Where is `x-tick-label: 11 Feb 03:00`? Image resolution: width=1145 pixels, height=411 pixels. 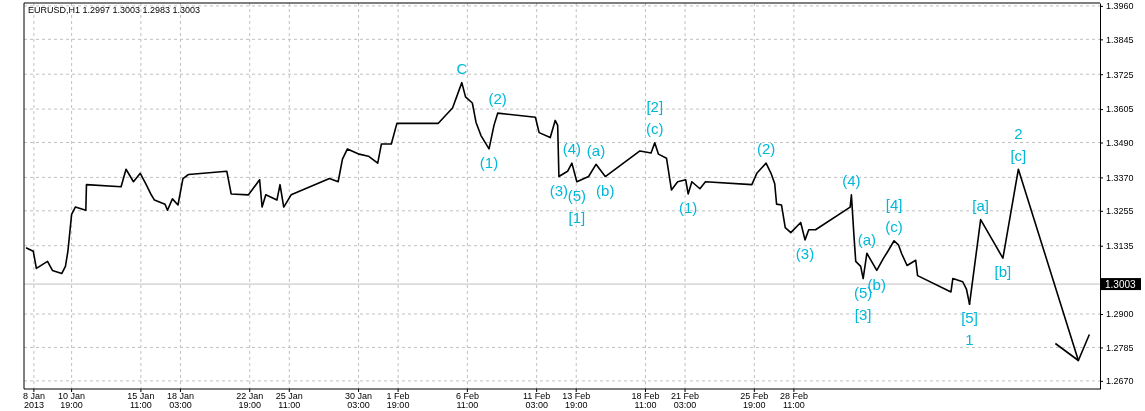 x-tick-label: 11 Feb 03:00 is located at coordinates (536, 401).